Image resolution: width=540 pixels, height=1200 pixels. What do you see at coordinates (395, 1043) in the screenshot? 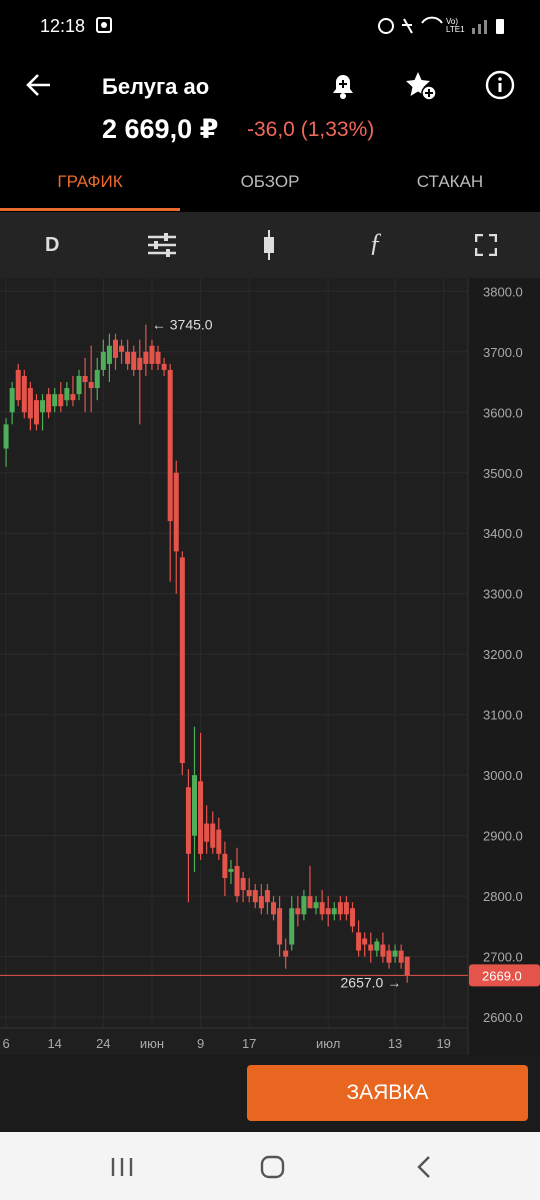
I see `x-tick-label: 13` at bounding box center [395, 1043].